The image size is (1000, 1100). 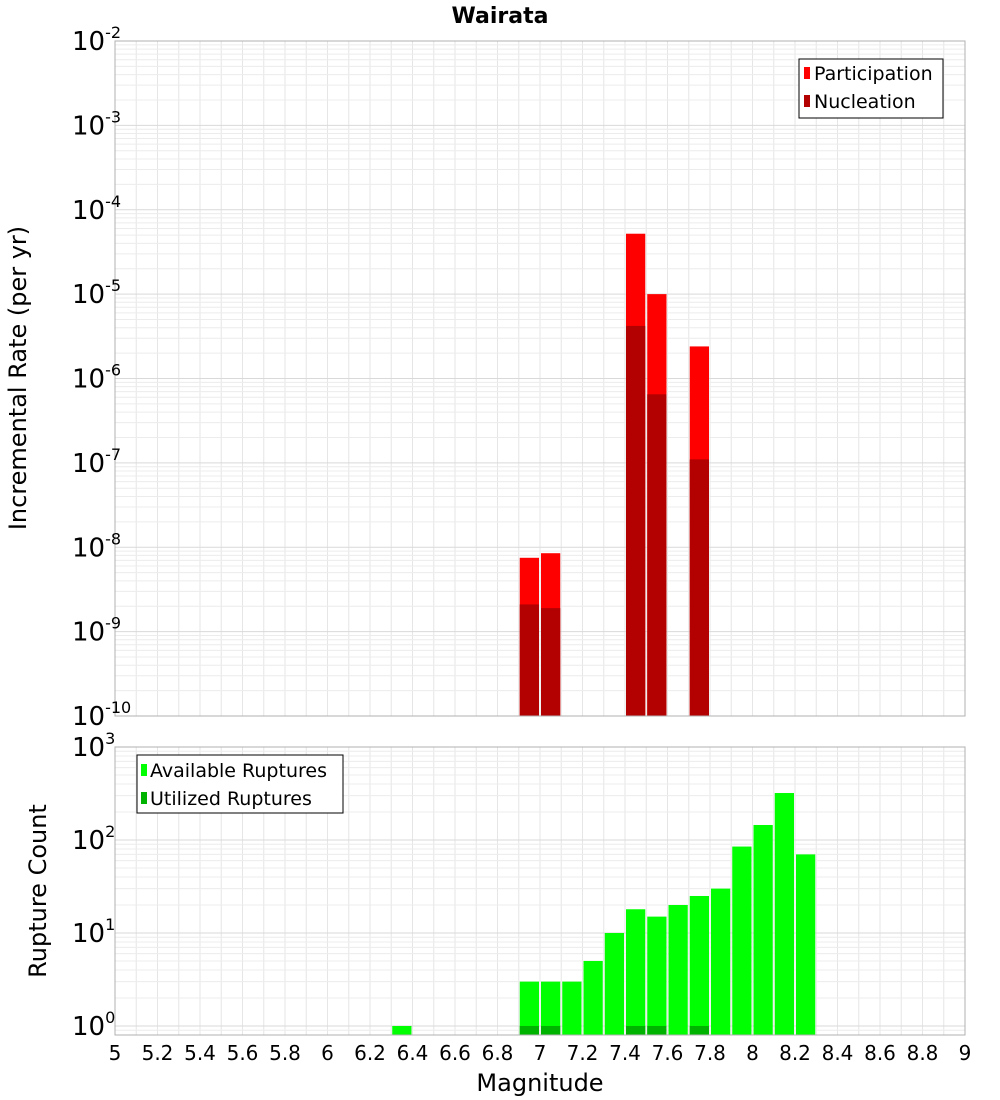 I want to click on bottom-legend-box, so click(x=240, y=784).